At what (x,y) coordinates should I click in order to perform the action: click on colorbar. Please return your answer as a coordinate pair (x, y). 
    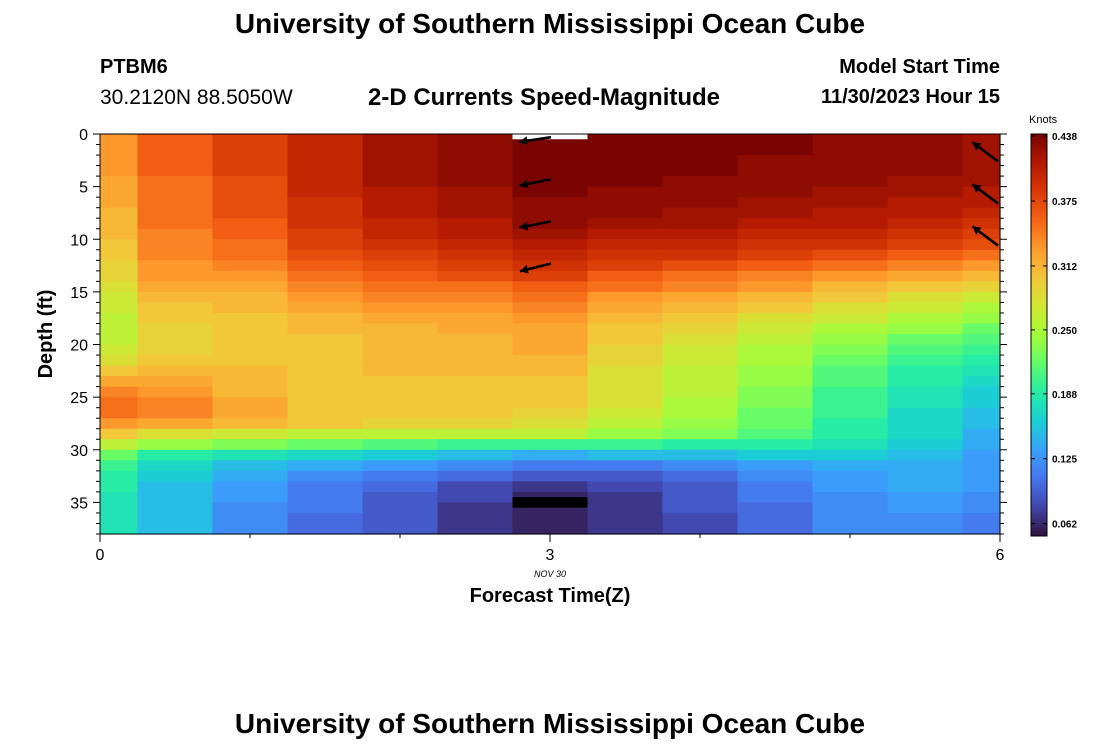
    Looking at the image, I should click on (1039, 335).